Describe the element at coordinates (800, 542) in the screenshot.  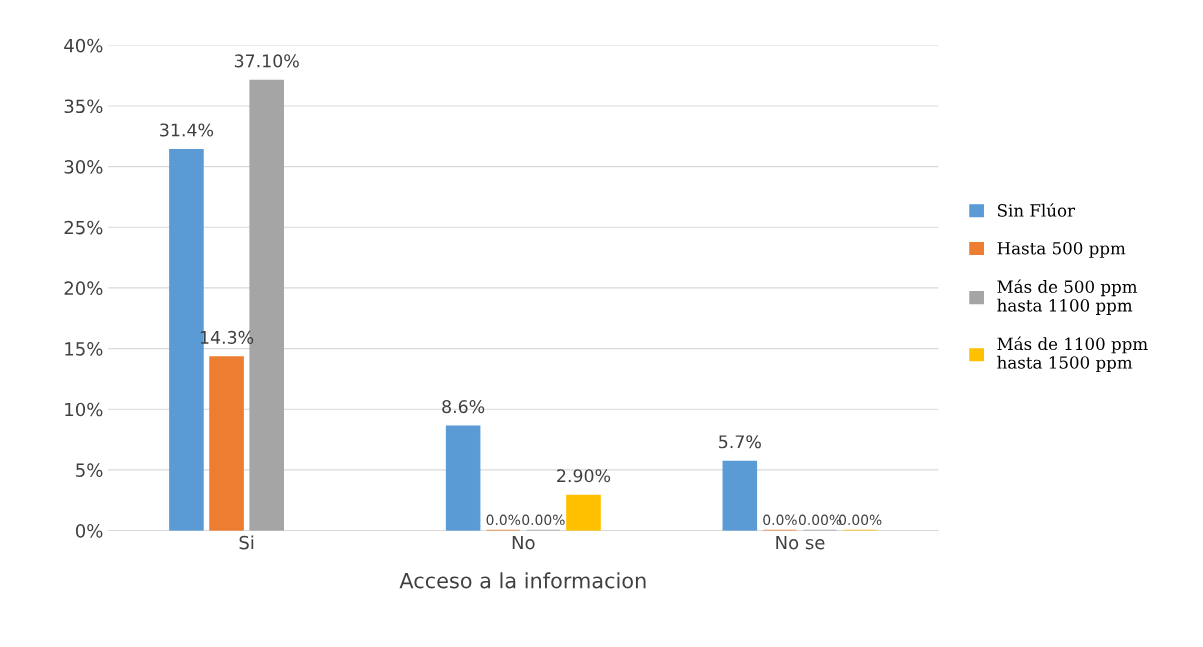
I see `x-tick-label: No se` at that location.